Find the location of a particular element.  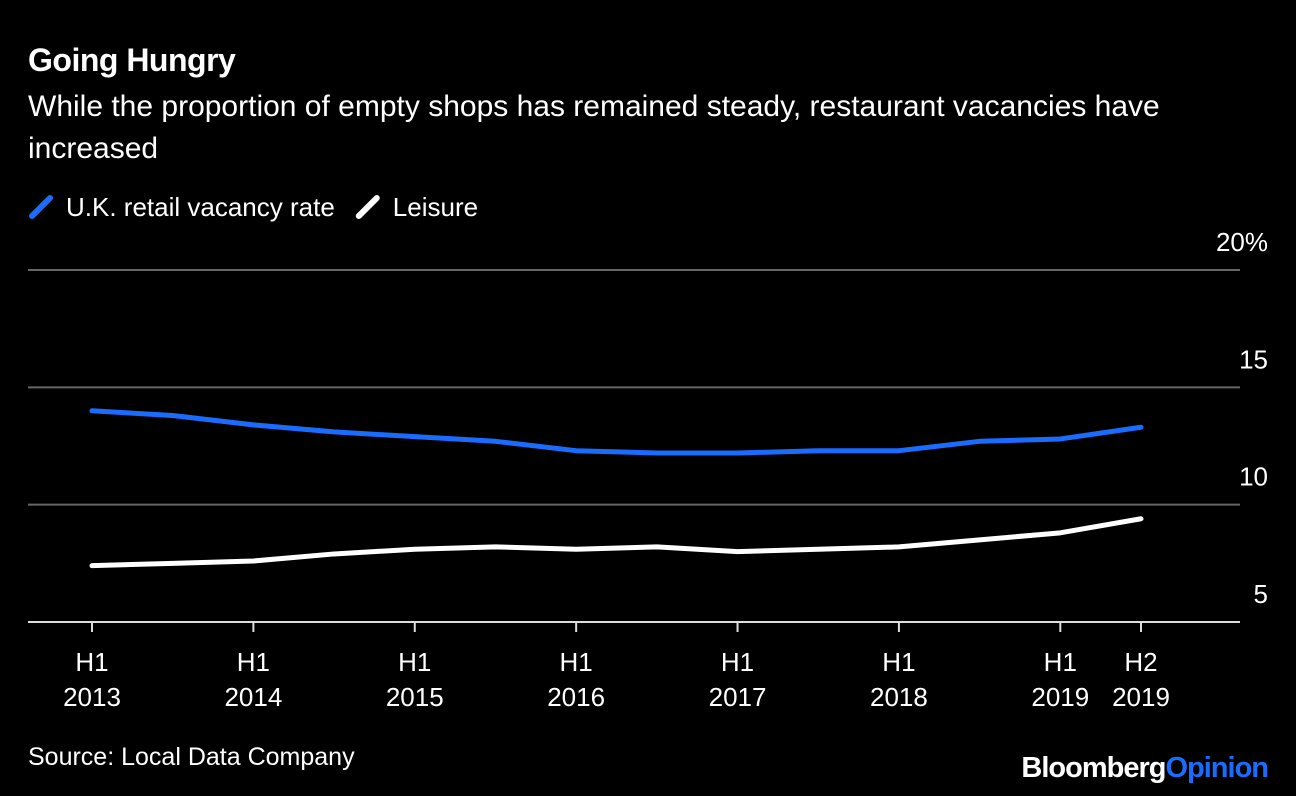

y-tick-label: 20% is located at coordinates (1242, 242).